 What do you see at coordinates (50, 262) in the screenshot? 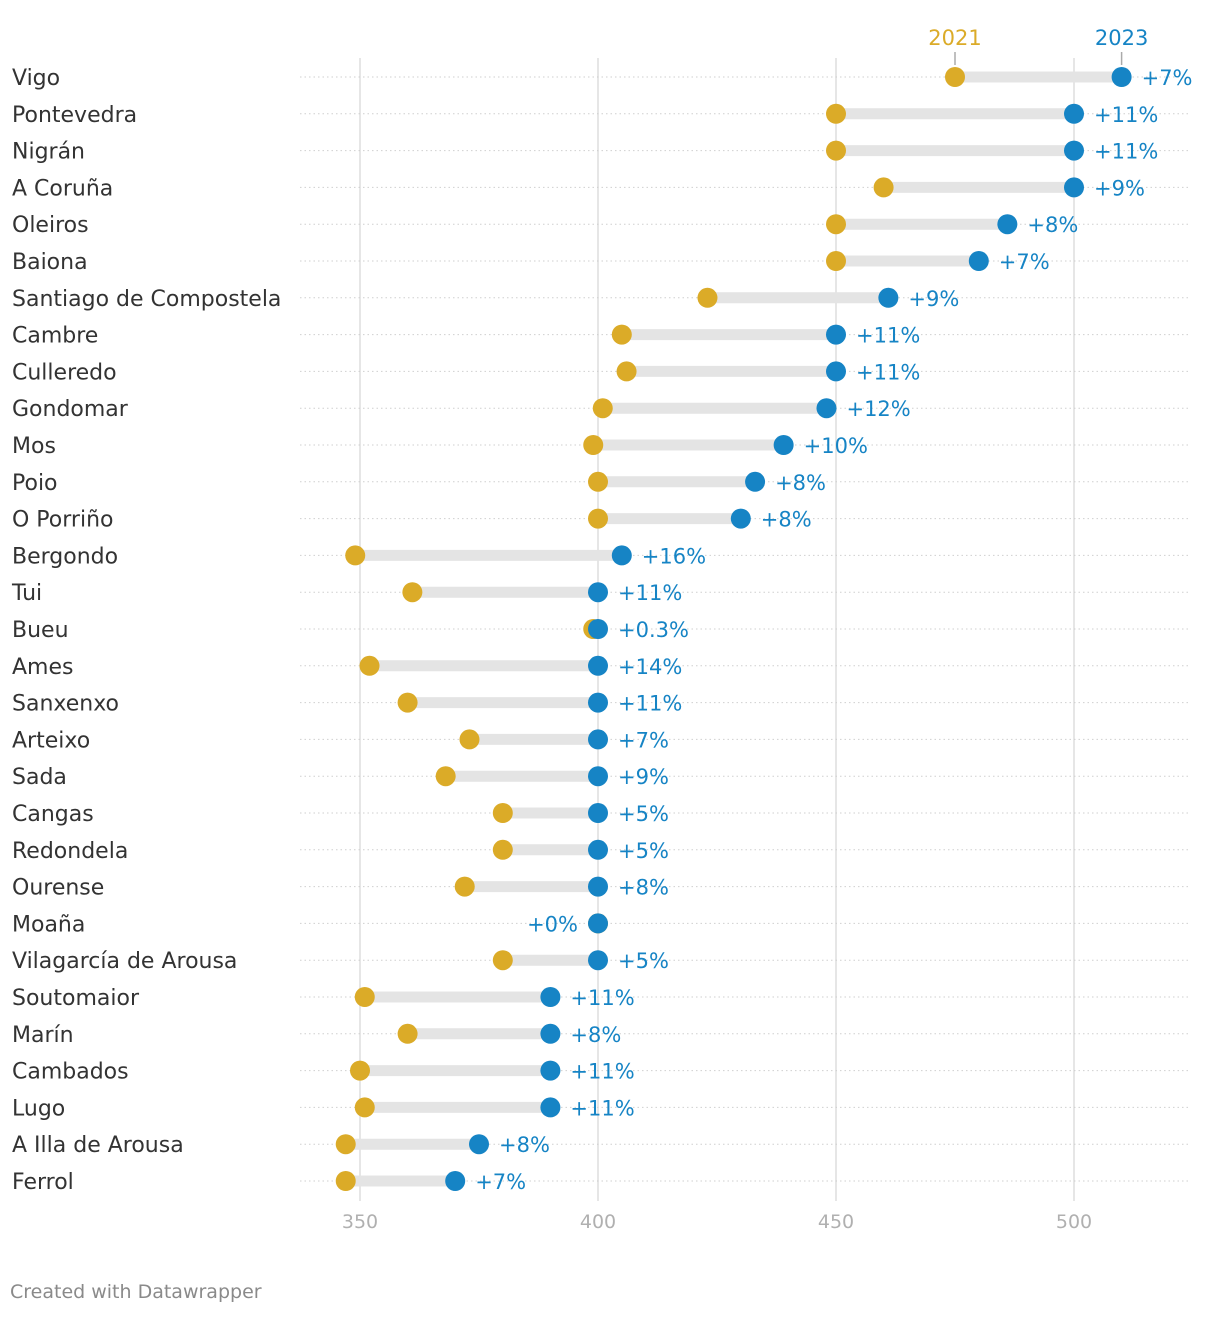
I see `row-label: Baiona` at bounding box center [50, 262].